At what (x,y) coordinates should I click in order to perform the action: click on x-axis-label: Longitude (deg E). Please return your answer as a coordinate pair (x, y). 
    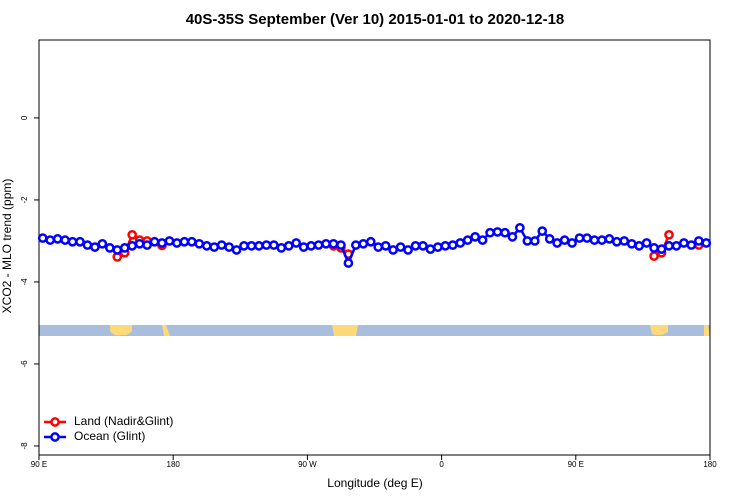
    Looking at the image, I should click on (374, 483).